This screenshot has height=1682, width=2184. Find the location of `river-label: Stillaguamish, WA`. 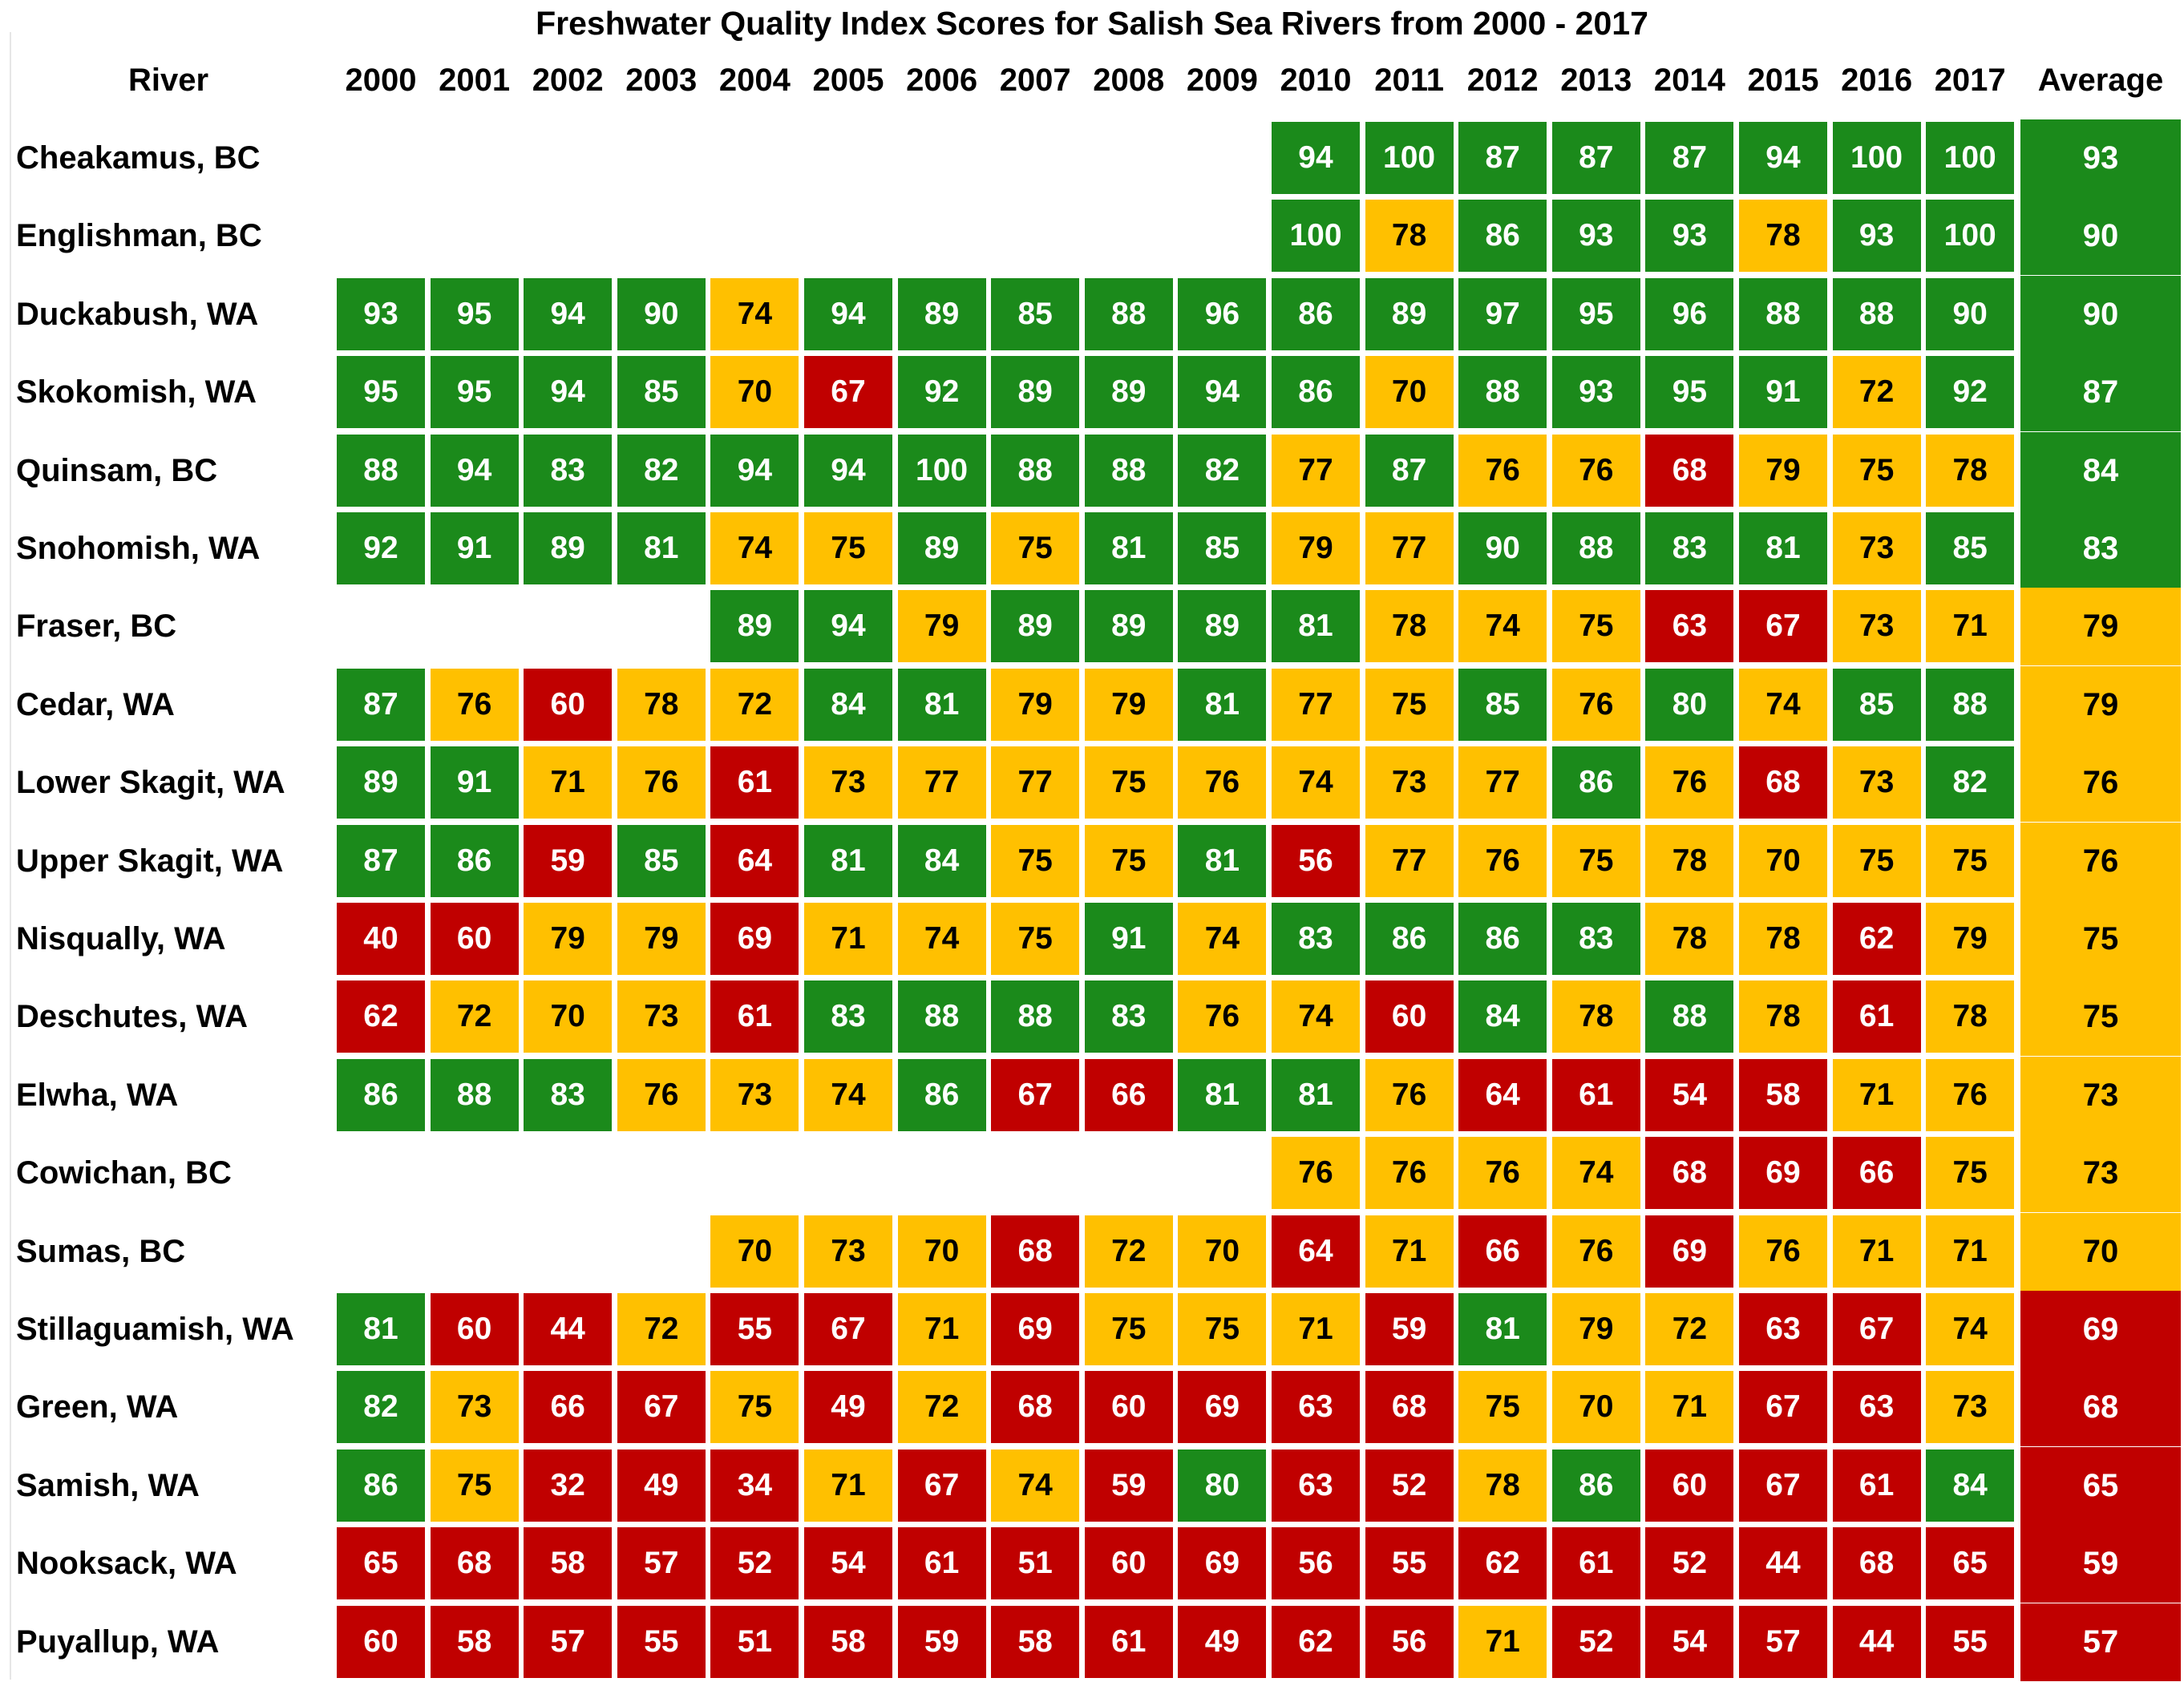

river-label: Stillaguamish, WA is located at coordinates (155, 1330).